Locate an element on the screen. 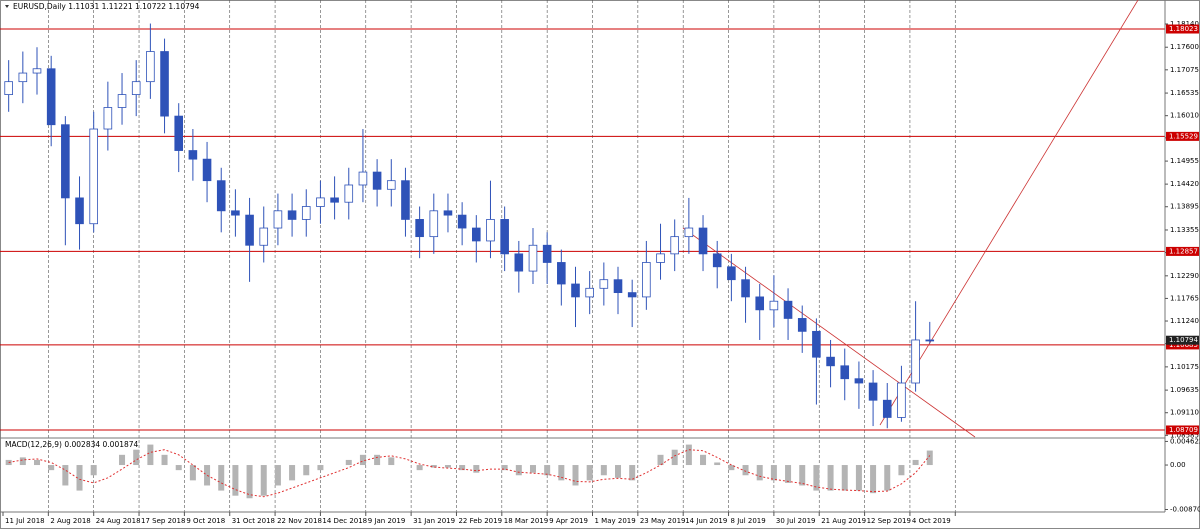  x-tick-label: 9 Jan 2019 is located at coordinates (387, 521).